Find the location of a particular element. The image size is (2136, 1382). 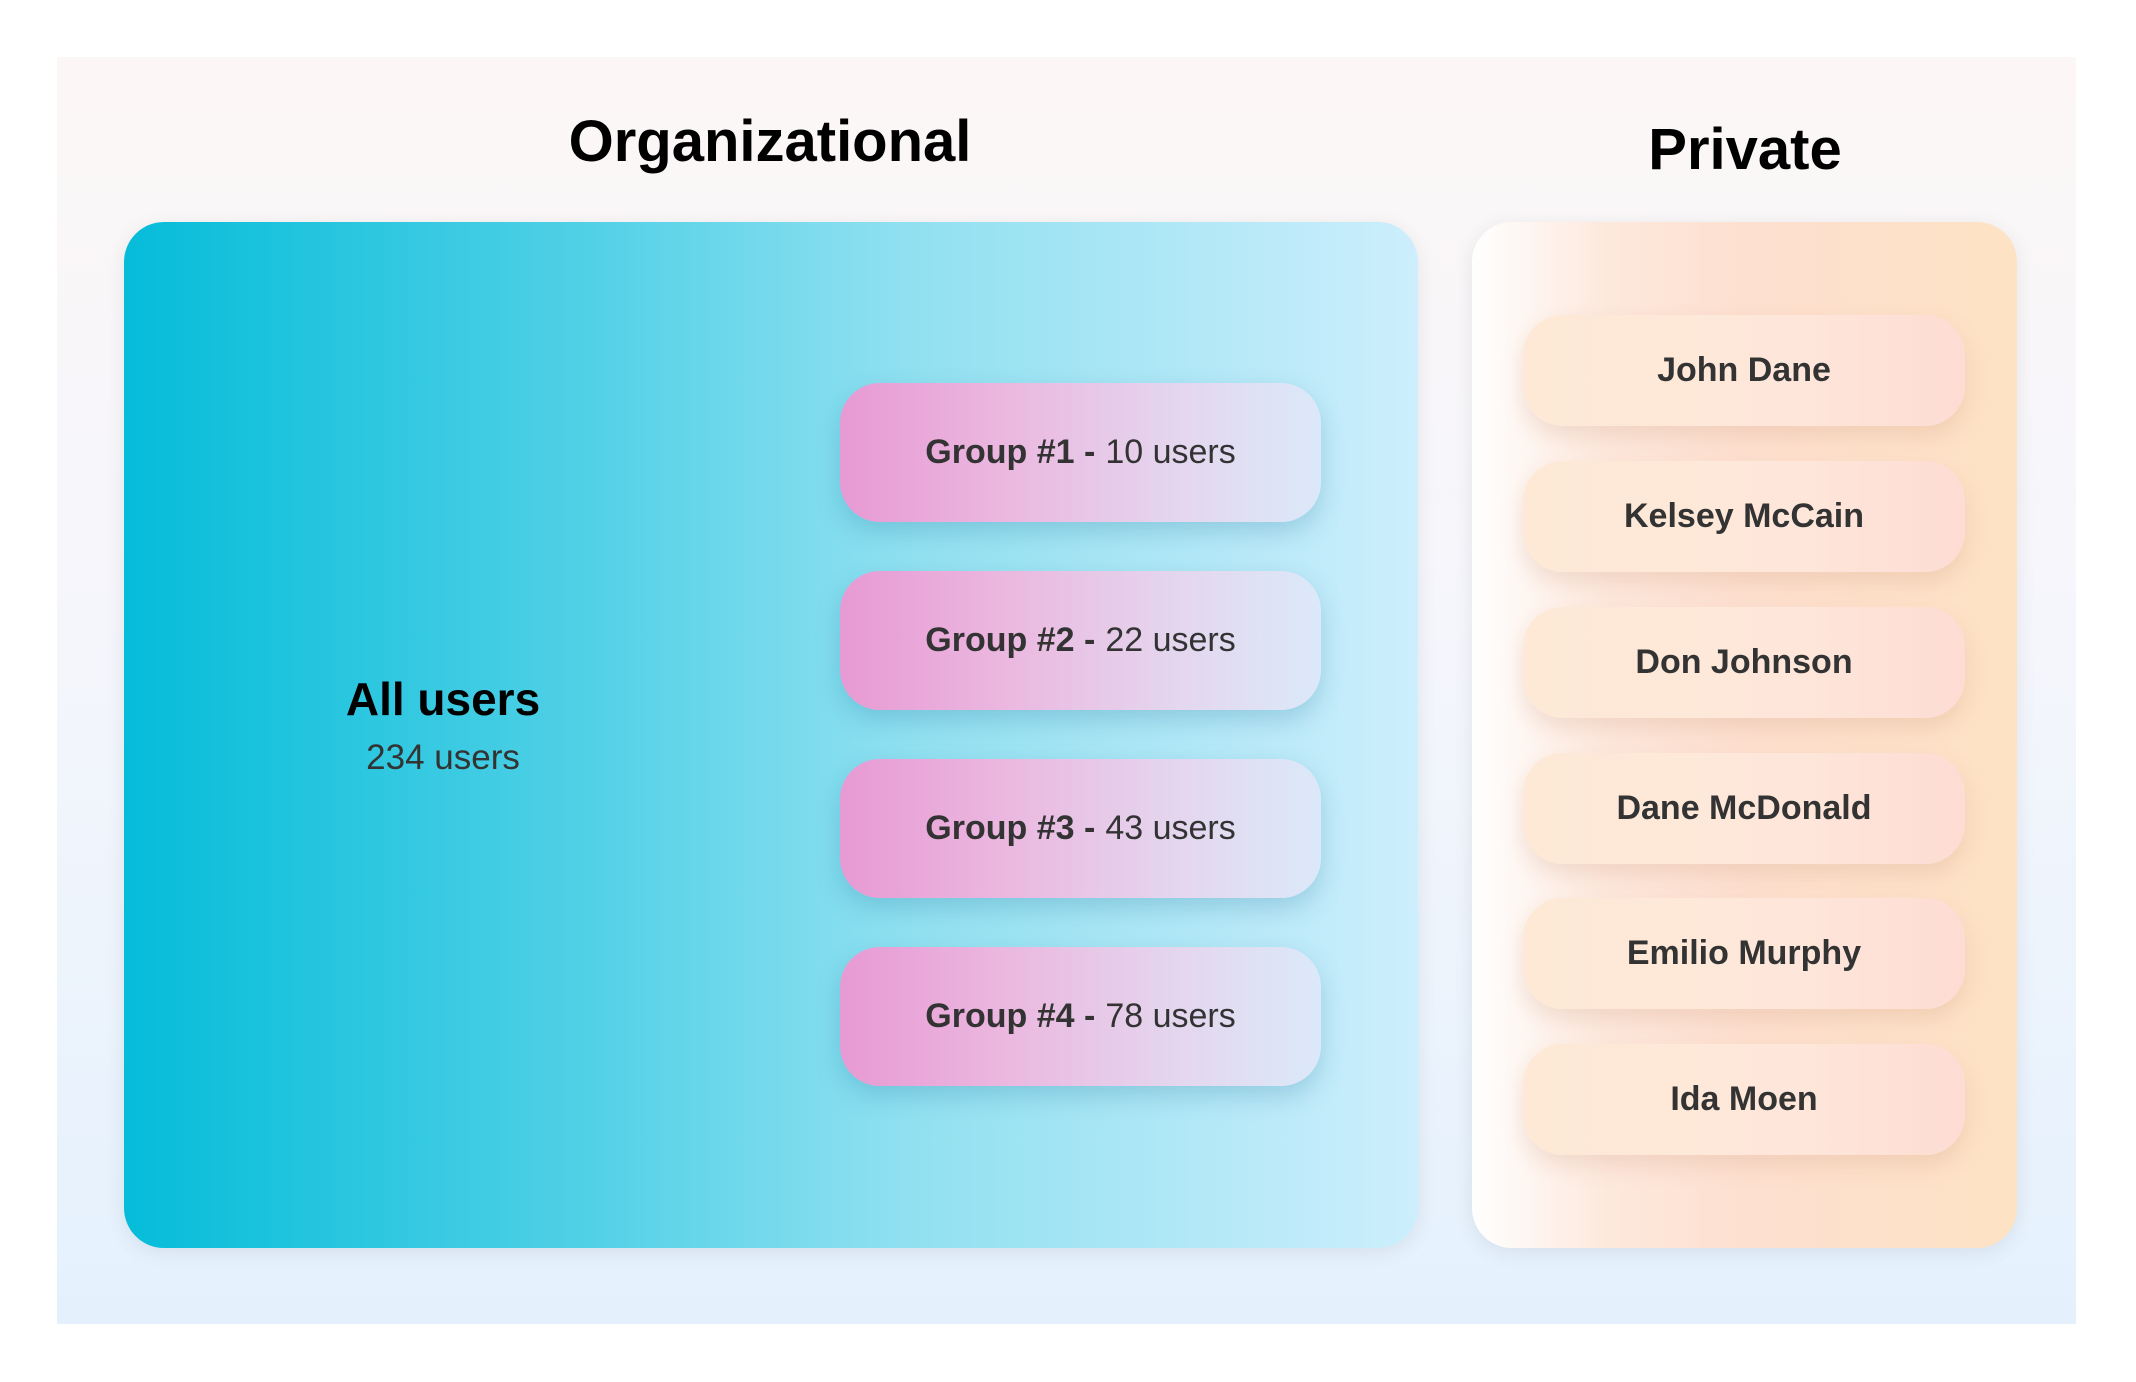

private-title: Private is located at coordinates (1745, 149).